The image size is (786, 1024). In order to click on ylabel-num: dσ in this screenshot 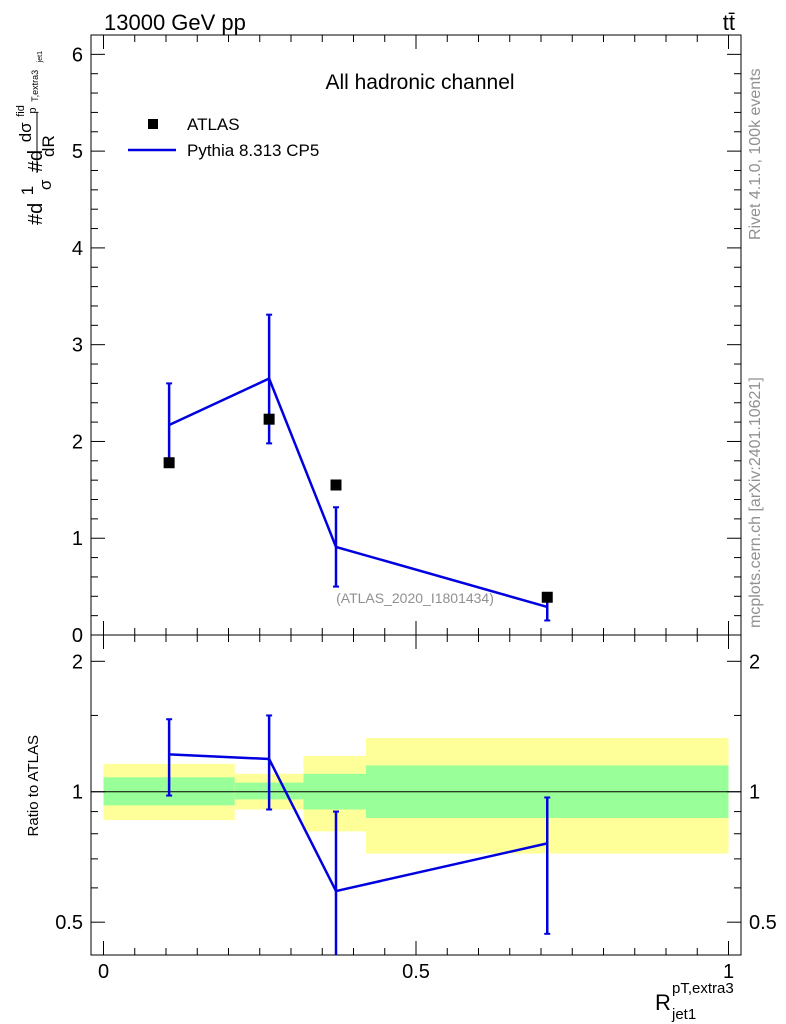, I will do `click(25, 132)`.